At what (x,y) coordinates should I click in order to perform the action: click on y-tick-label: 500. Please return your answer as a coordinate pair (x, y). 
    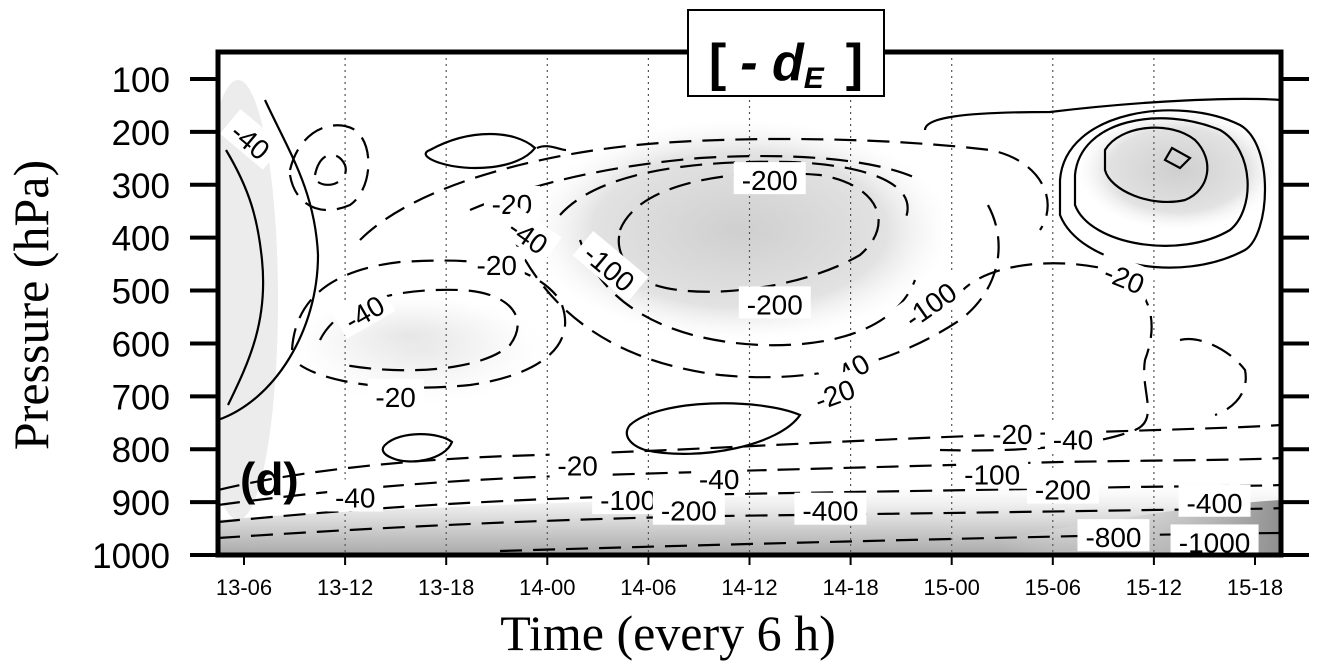
    Looking at the image, I should click on (141, 292).